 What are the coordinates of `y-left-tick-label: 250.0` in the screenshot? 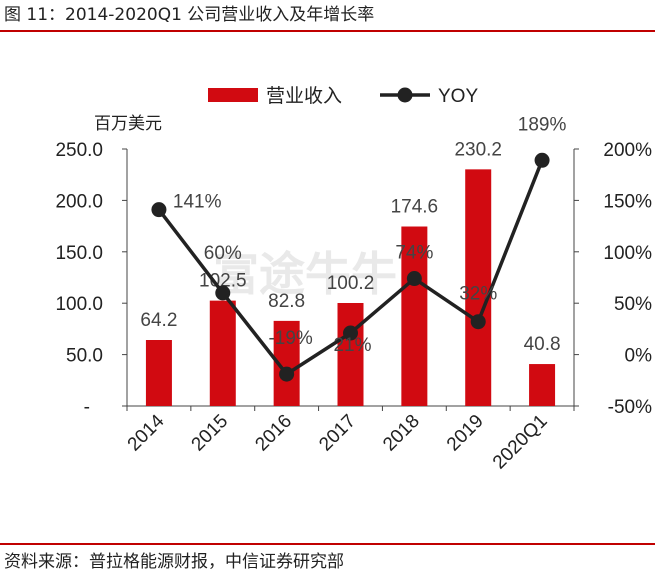 It's located at (79, 150).